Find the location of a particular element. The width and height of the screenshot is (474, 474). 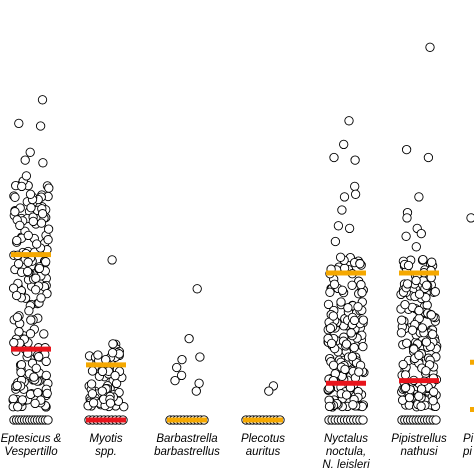

category-label: Barbastrella is located at coordinates (186, 439).